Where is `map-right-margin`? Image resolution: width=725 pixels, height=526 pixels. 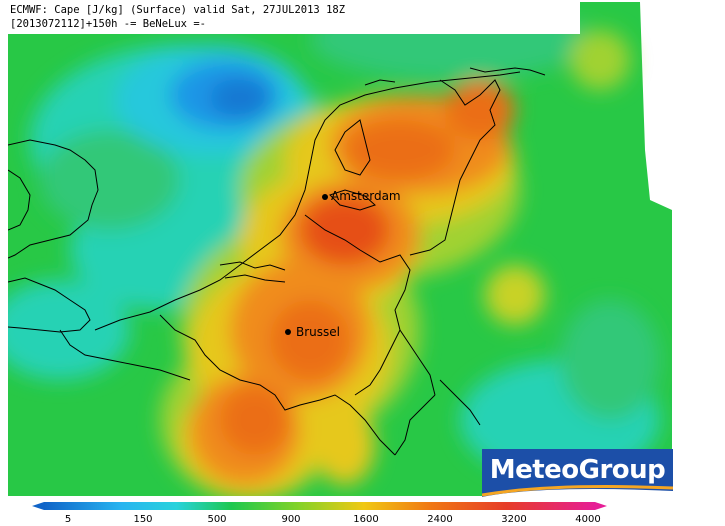 map-right-margin is located at coordinates (656, 249).